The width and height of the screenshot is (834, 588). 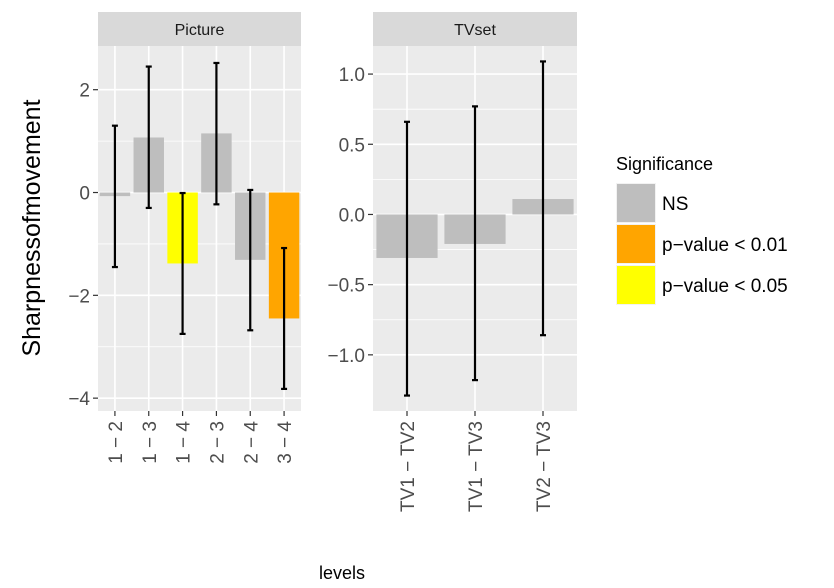 What do you see at coordinates (150, 442) in the screenshot?
I see `x-tick-label: 1 − 3` at bounding box center [150, 442].